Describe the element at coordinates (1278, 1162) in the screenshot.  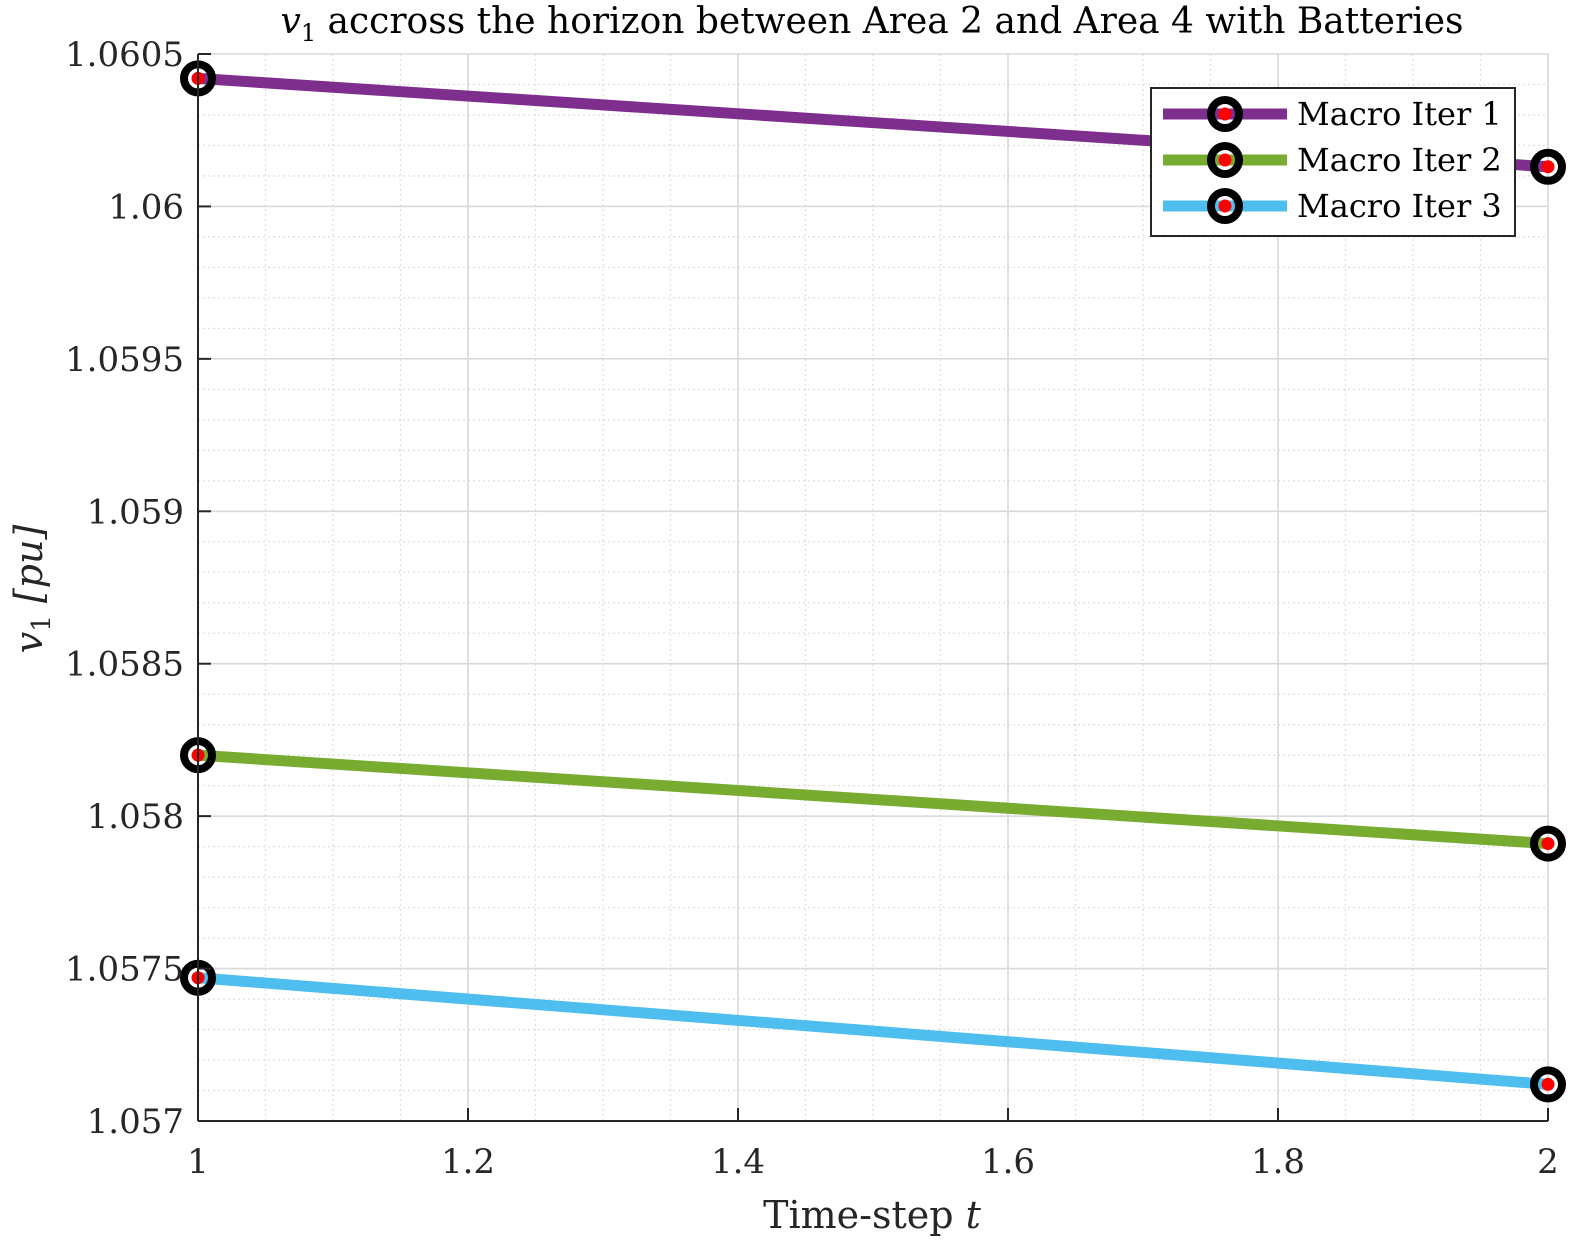
I see `x-tick-label: 1.8` at that location.